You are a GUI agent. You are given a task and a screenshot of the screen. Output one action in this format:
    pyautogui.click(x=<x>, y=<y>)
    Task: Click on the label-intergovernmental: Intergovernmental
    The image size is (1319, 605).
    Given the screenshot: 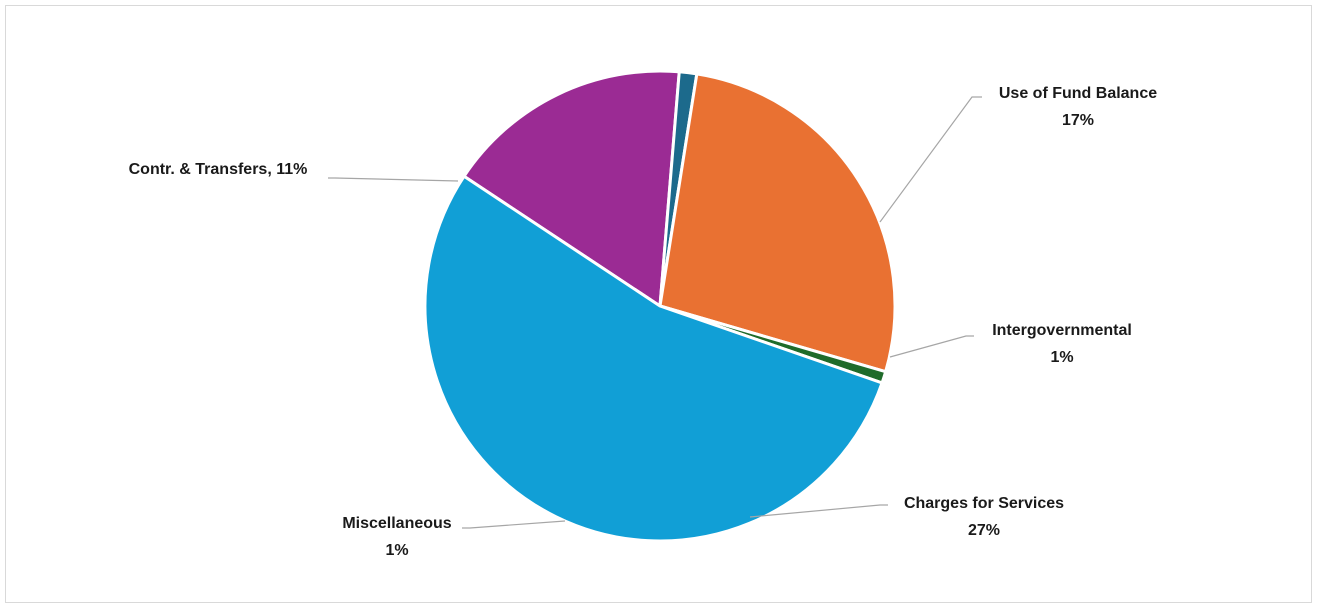 What is the action you would take?
    pyautogui.click(x=1062, y=330)
    